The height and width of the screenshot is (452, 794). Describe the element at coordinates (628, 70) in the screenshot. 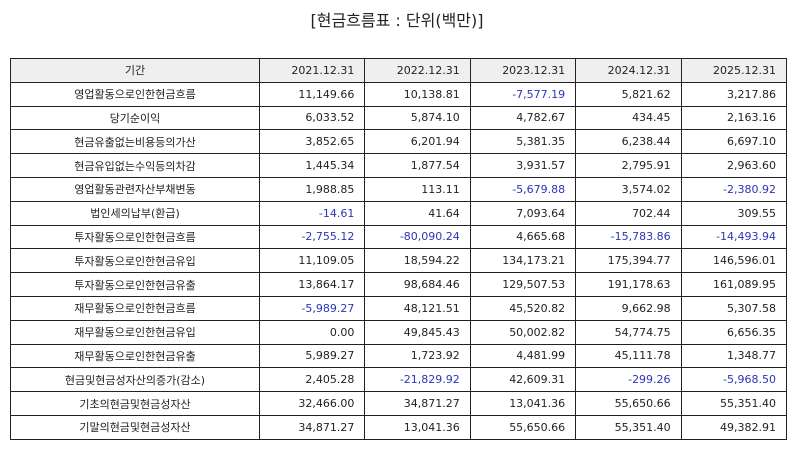

I see `header-year: 2024.12.31` at that location.